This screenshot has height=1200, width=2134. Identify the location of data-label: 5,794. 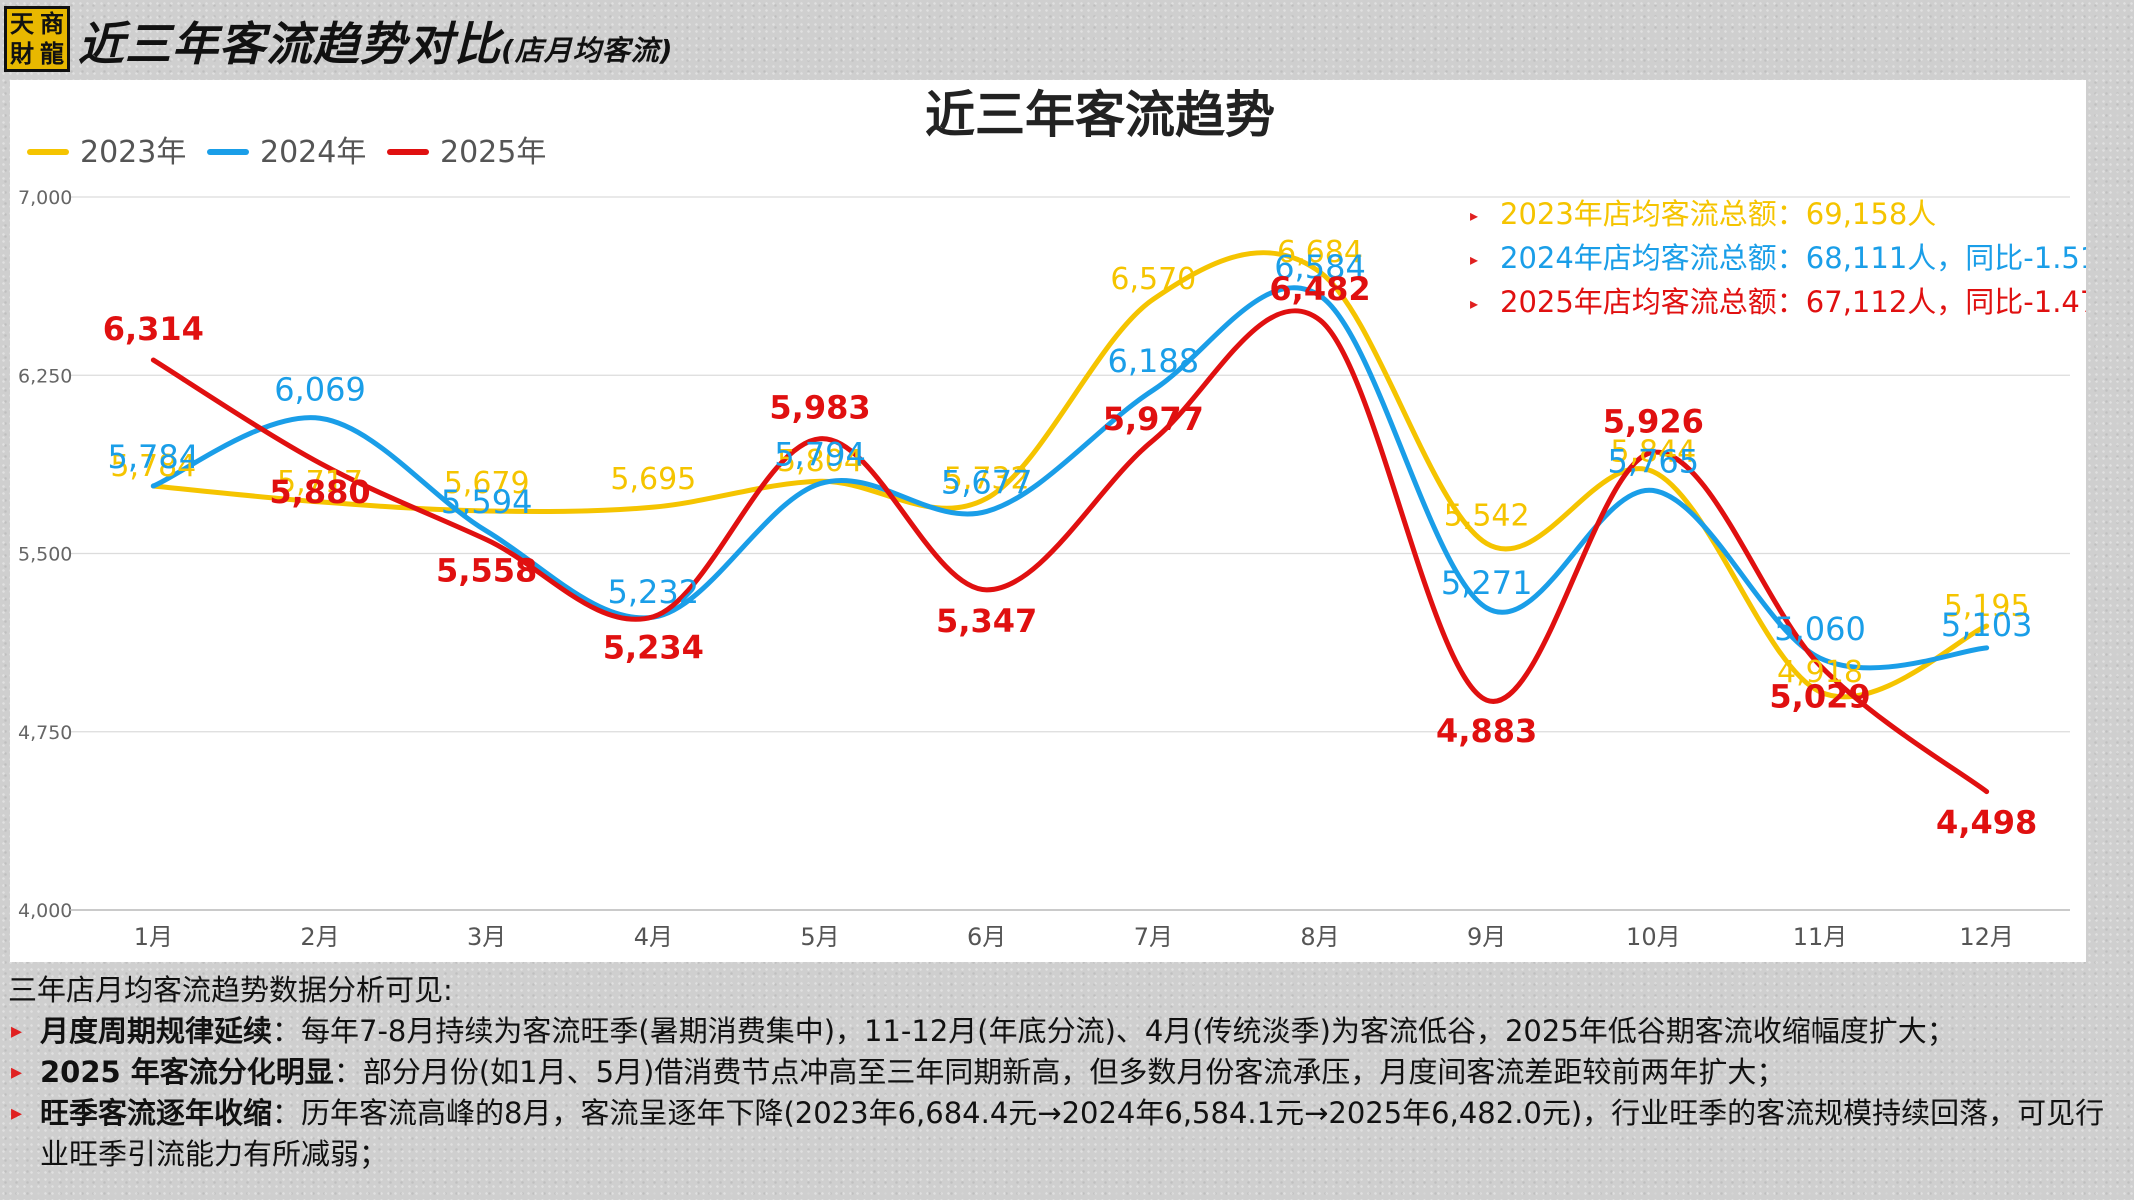
(820, 455).